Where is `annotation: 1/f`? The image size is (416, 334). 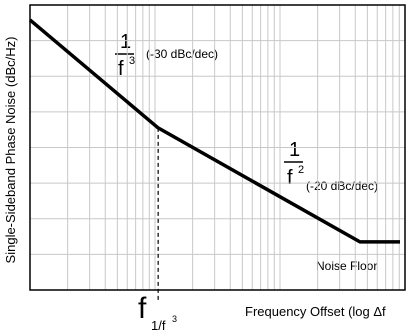 annotation: 1/f is located at coordinates (158, 325).